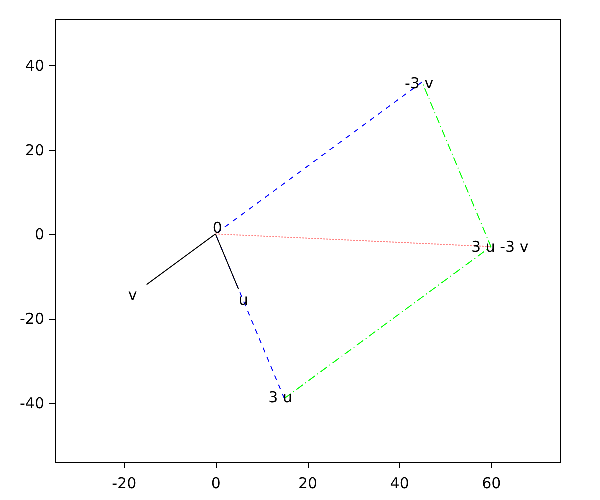  Describe the element at coordinates (133, 295) in the screenshot. I see `annotation: v` at that location.